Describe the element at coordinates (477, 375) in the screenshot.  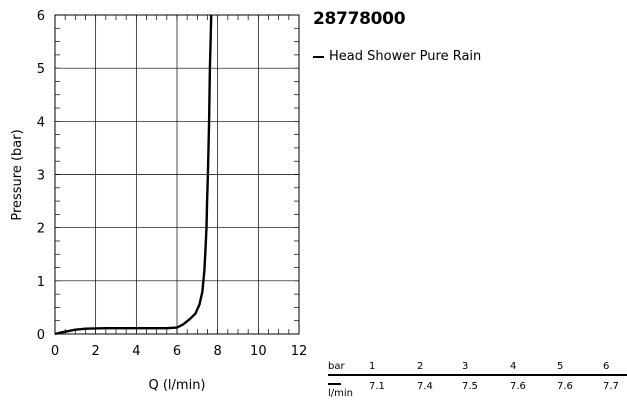
I see `table-divider` at that location.